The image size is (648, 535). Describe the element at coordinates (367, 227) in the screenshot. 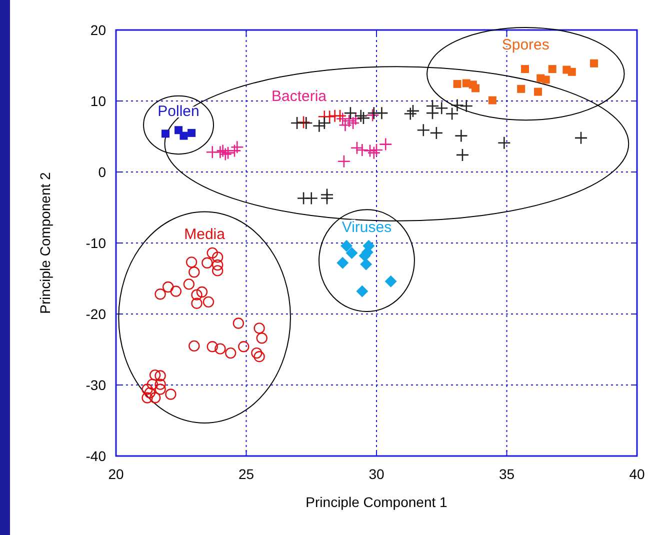

I see `series-label: Viruses` at that location.